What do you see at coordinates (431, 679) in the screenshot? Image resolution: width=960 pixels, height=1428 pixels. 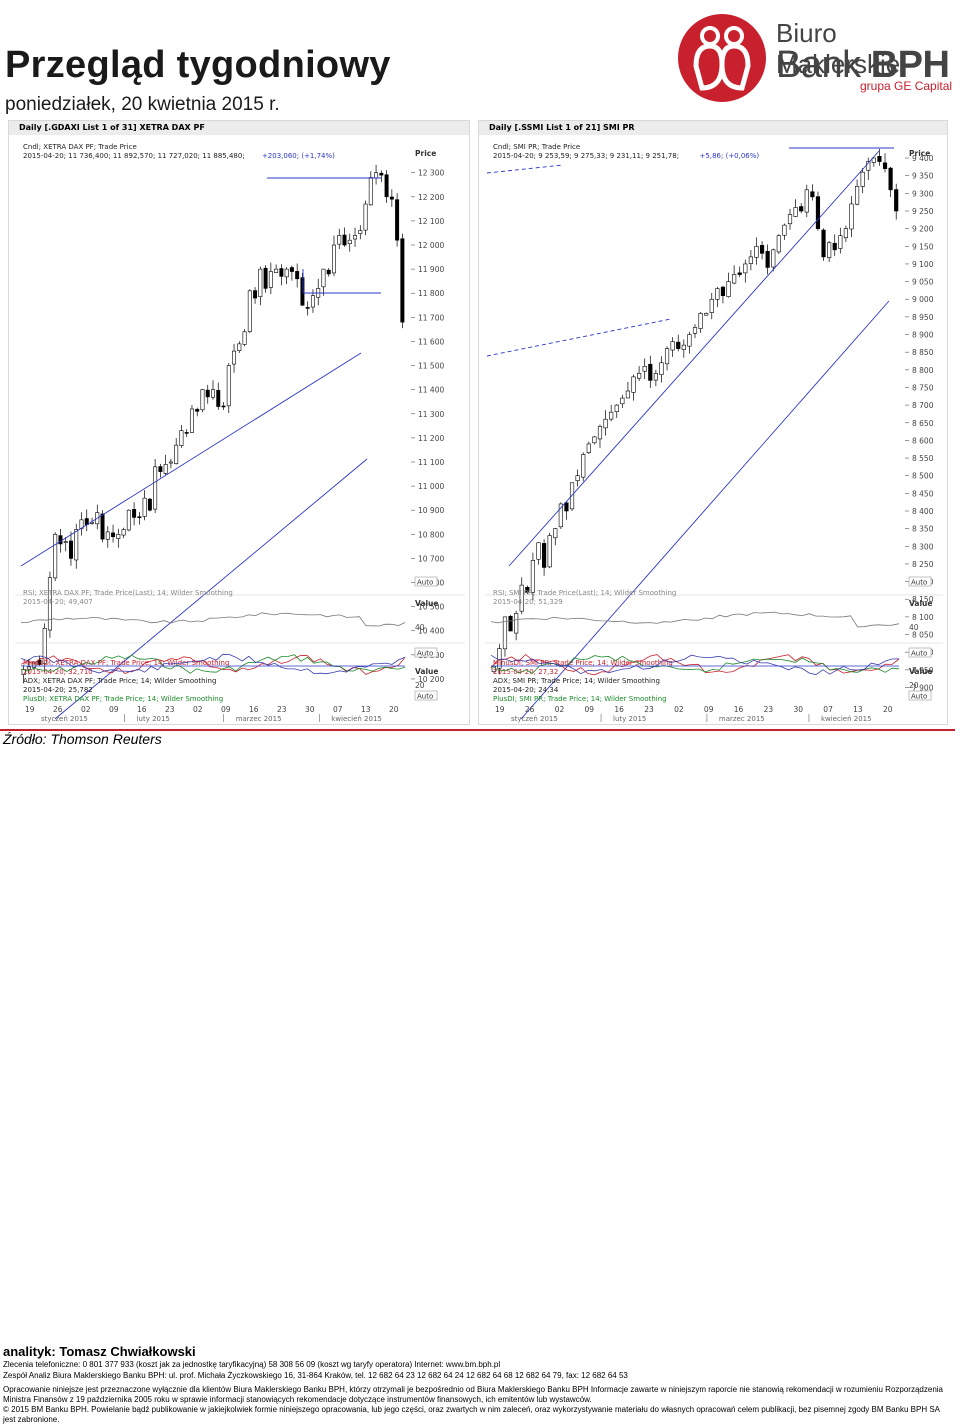 I see `y-tick-label: 10 200` at bounding box center [431, 679].